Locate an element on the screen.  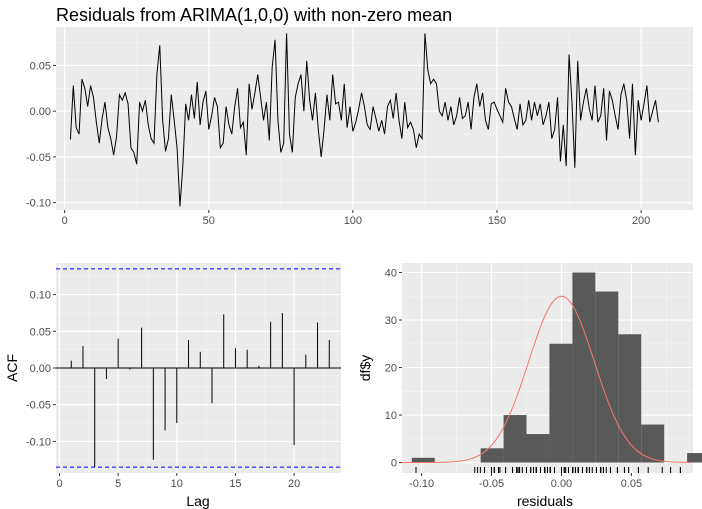
residuals-x-tick-label: 0 is located at coordinates (65, 221).